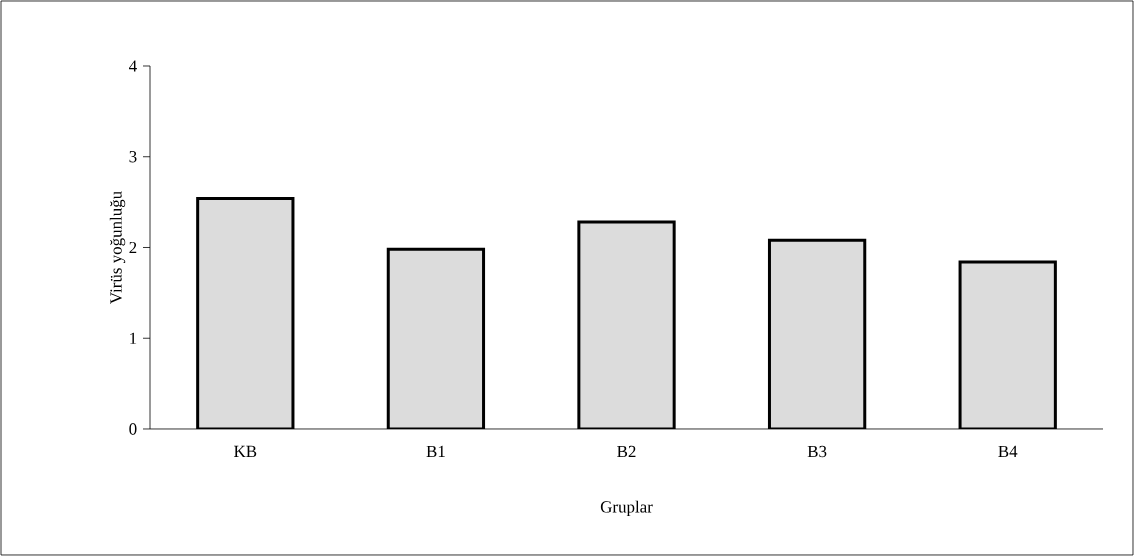 This screenshot has height=556, width=1134. What do you see at coordinates (133, 429) in the screenshot?
I see `y-tick-label: 0` at bounding box center [133, 429].